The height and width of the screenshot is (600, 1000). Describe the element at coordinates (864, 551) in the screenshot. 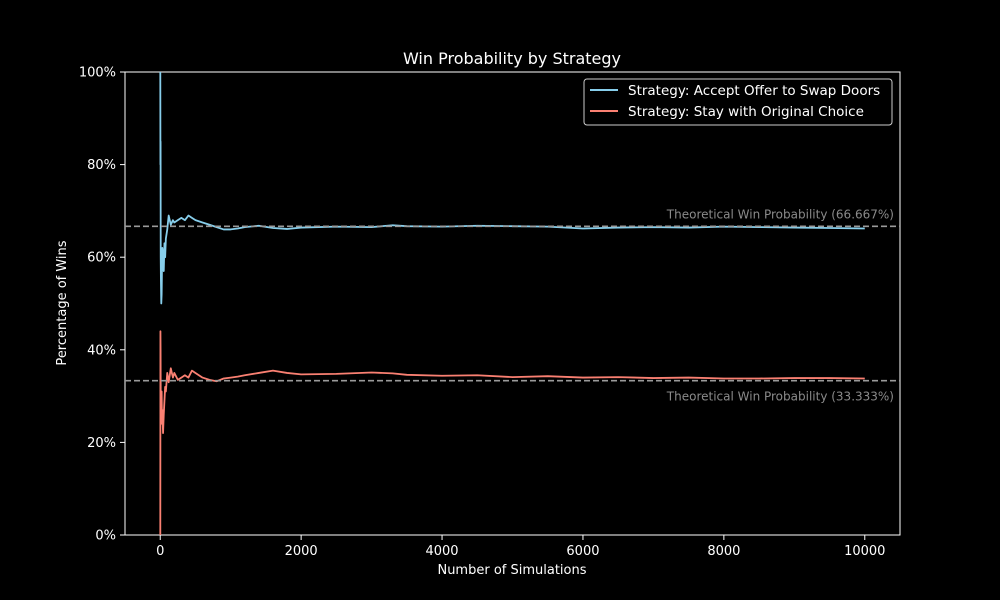

I see `x-tick-label: 10000` at that location.